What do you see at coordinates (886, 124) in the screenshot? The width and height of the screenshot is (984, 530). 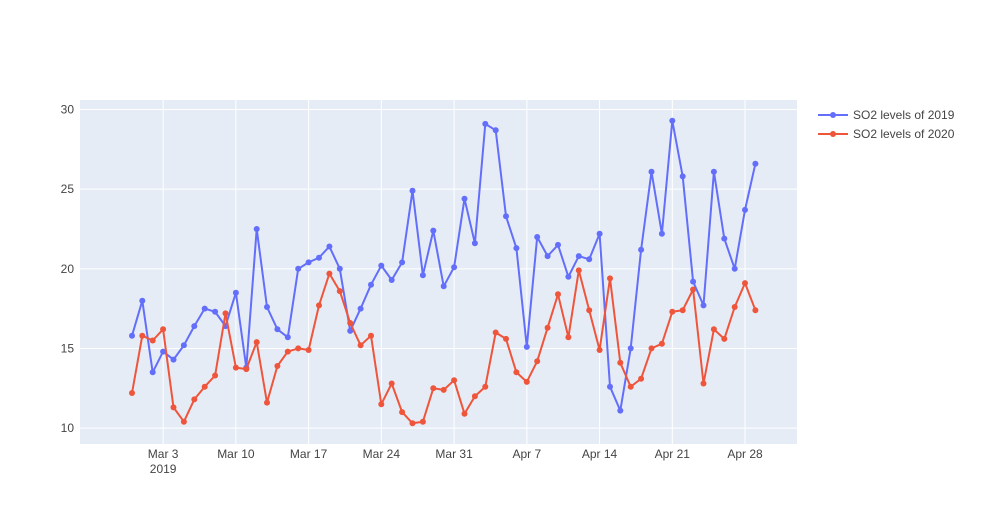 I see `legend: SO2 levels of 2019 SO2 levels of 2020` at bounding box center [886, 124].